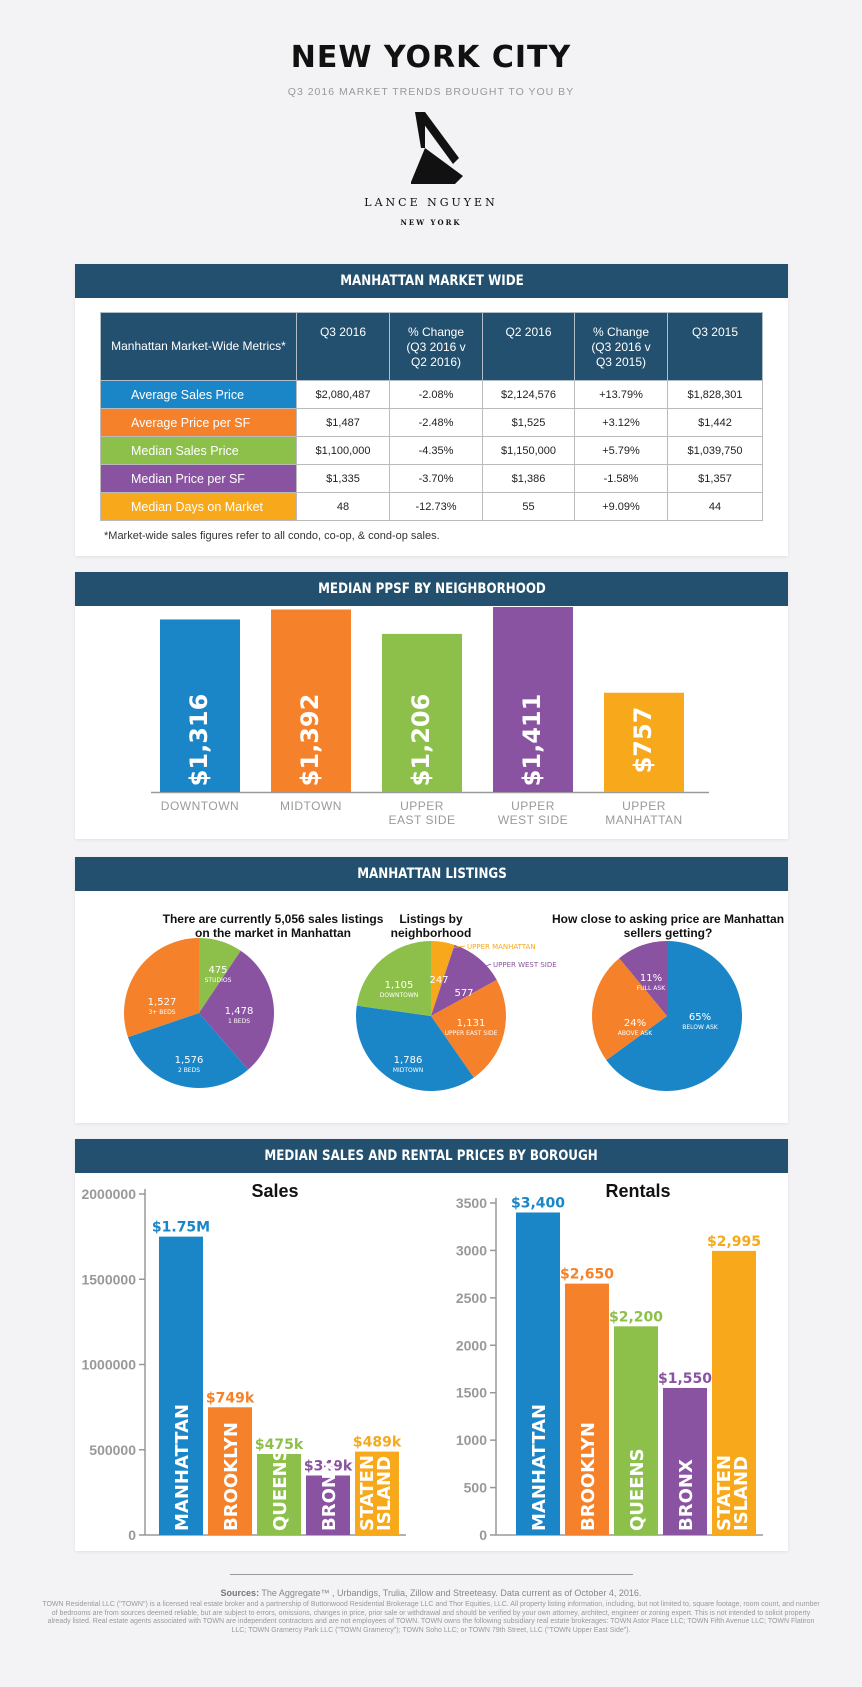 This screenshot has width=862, height=1687. Describe the element at coordinates (198, 450) in the screenshot. I see `row-label: Median Sales Price` at that location.